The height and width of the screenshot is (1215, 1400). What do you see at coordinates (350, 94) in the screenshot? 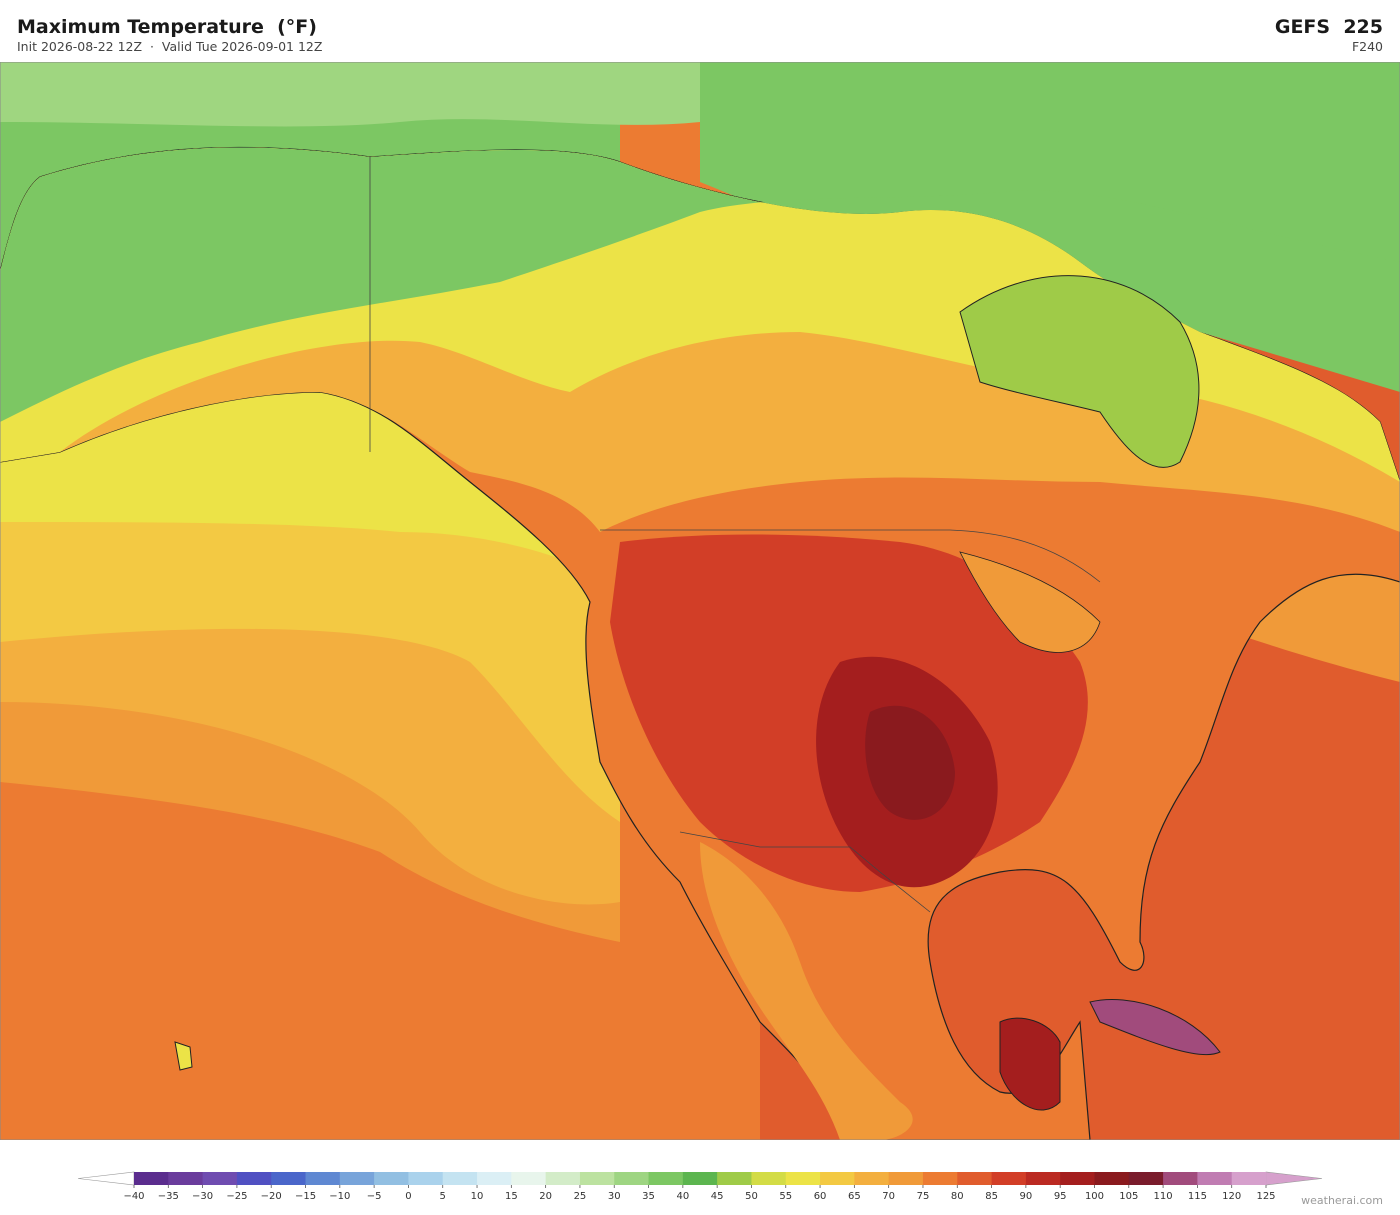
I see `band` at bounding box center [350, 94].